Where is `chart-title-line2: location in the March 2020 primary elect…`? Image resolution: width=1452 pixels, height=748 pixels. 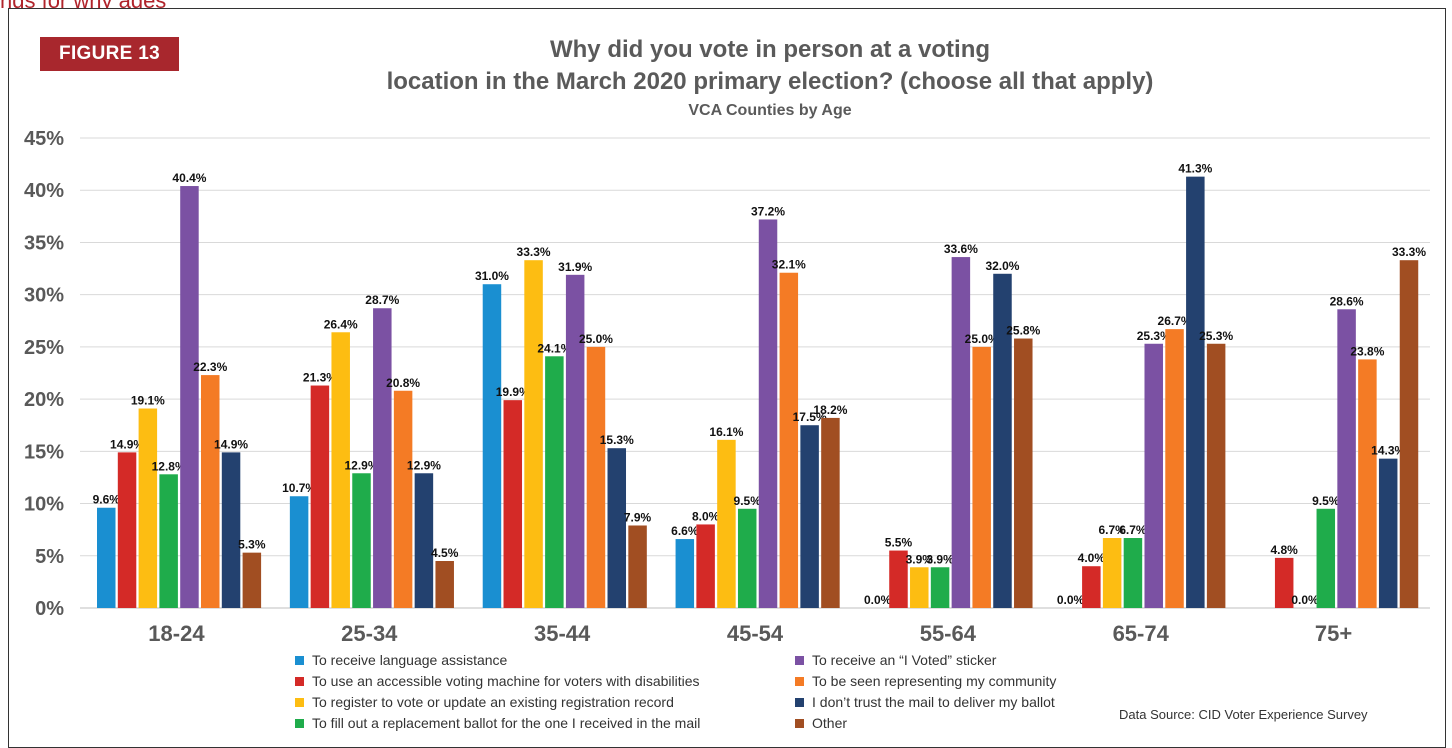
chart-title-line2: location in the March 2020 primary elect… is located at coordinates (770, 81).